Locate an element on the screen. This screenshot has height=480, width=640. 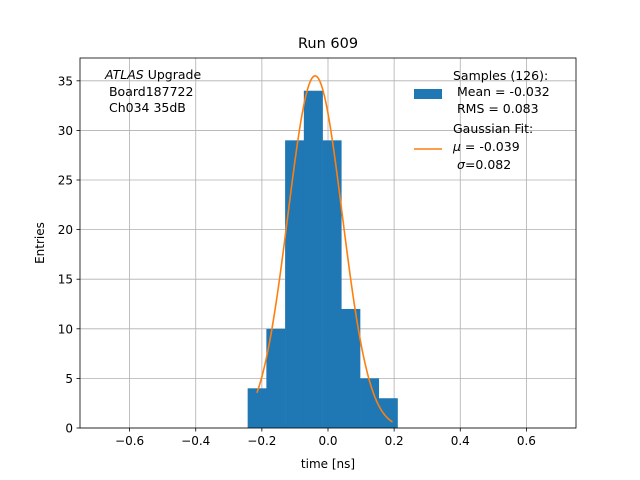
y-tick-label: 20 is located at coordinates (65, 230).